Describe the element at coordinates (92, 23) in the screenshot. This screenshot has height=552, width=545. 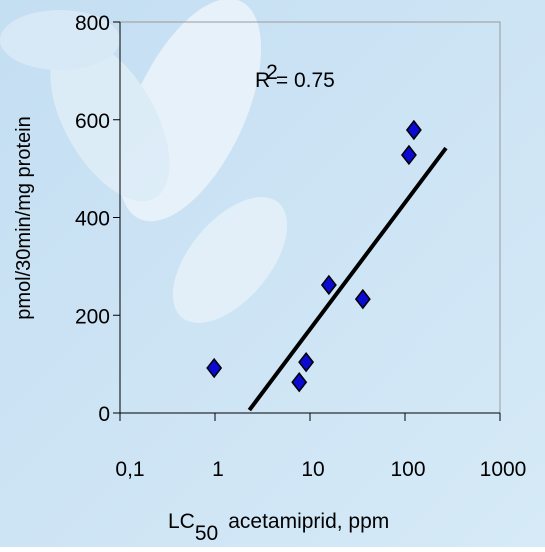
I see `y-tick-label: 800` at that location.